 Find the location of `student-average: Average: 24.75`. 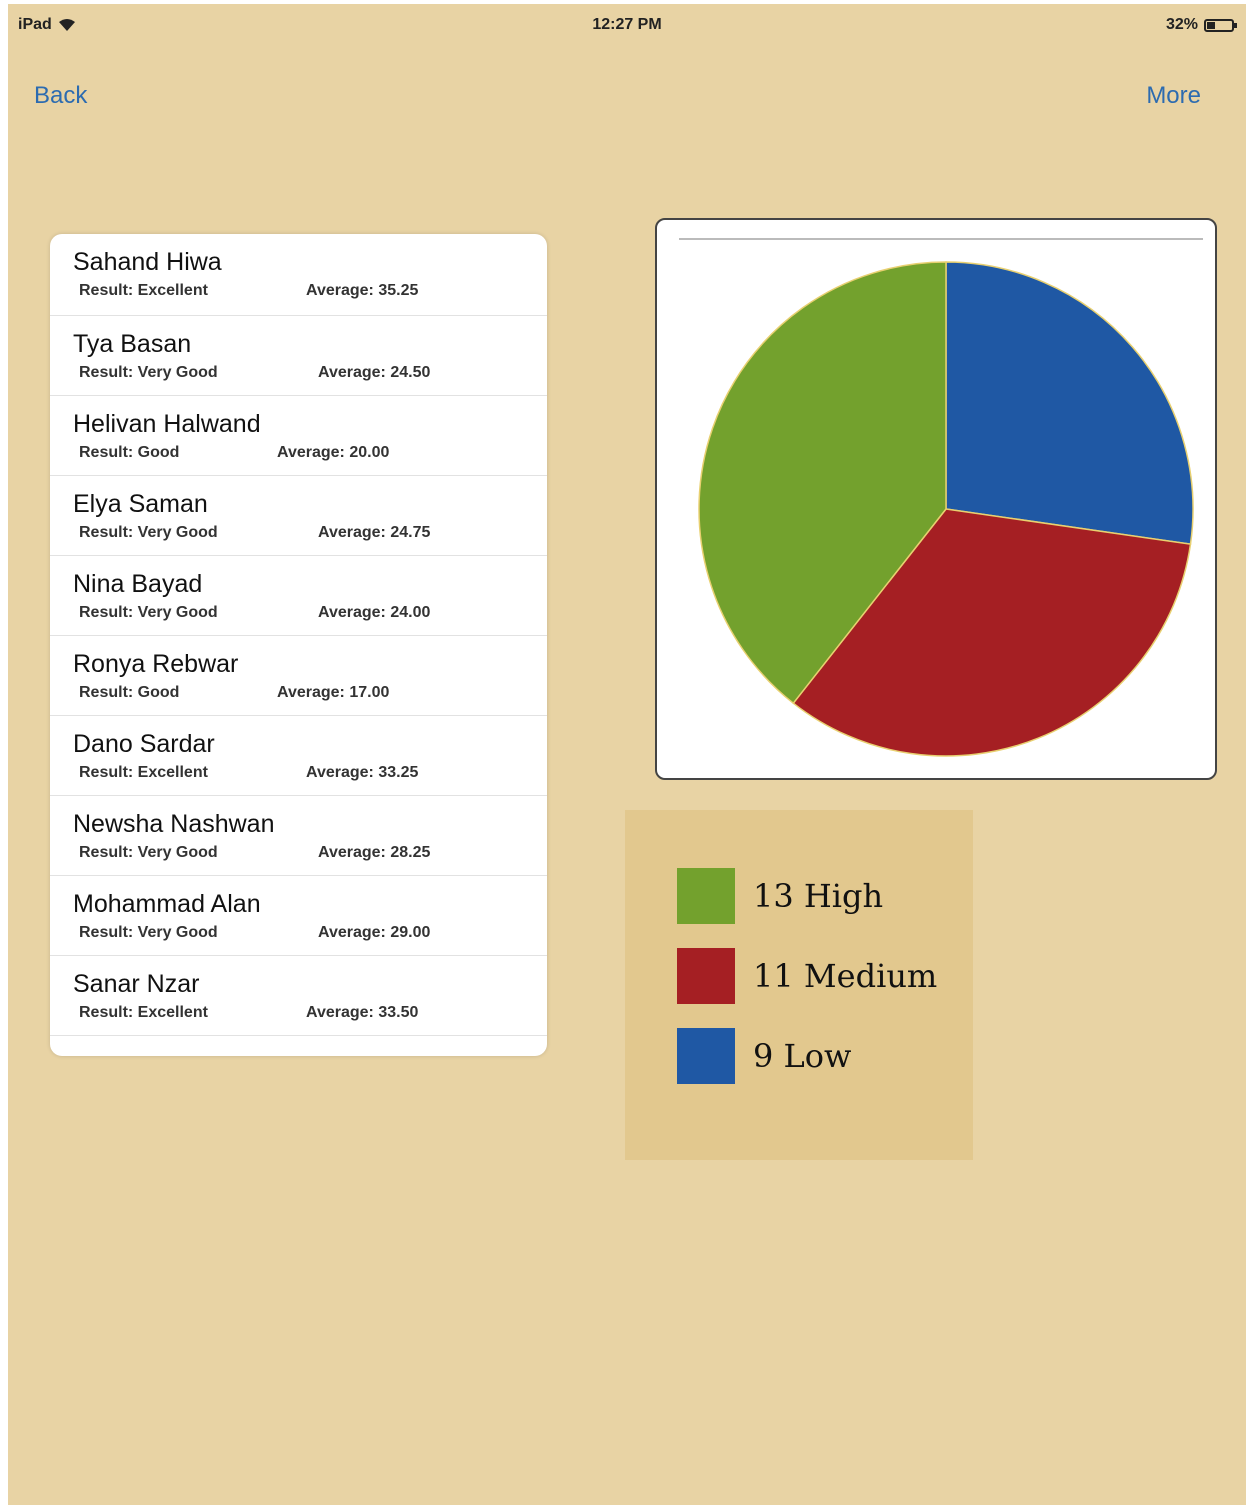

student-average: Average: 24.75 is located at coordinates (374, 532).